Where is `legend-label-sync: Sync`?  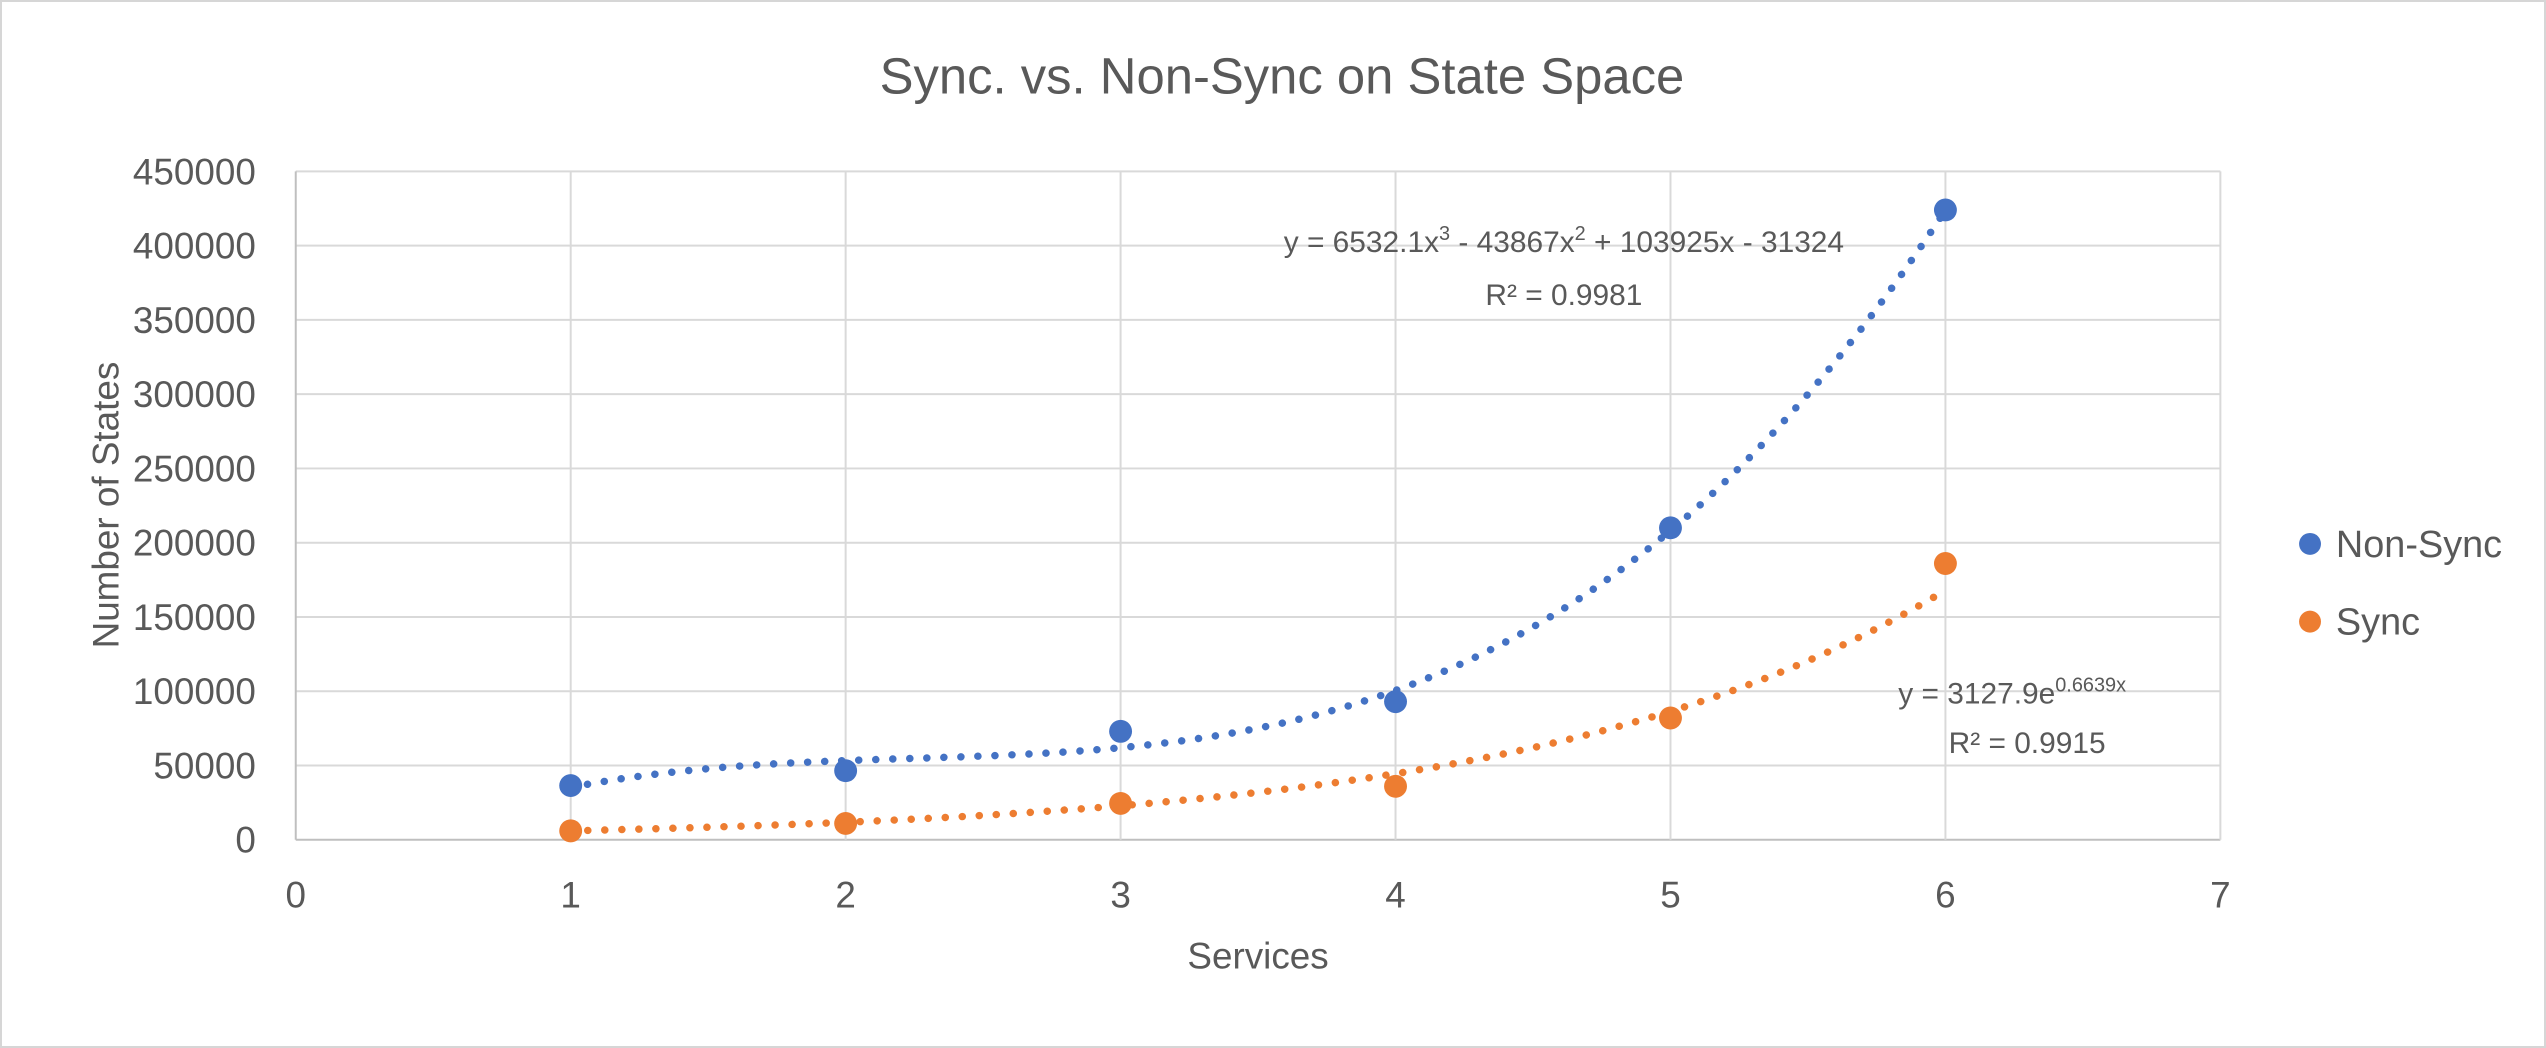
legend-label-sync: Sync is located at coordinates (2378, 623).